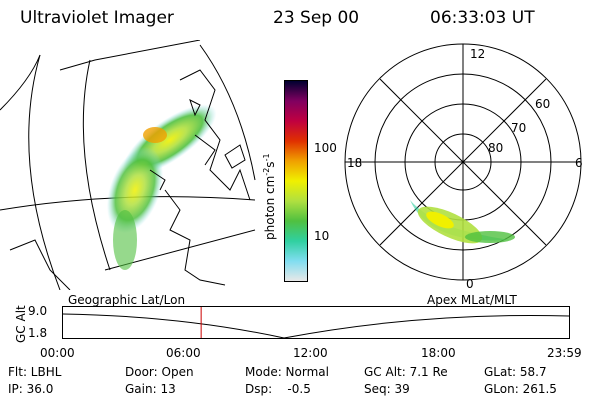 Image resolution: width=600 pixels, height=400 pixels. I want to click on mlt-label-6: 6, so click(579, 163).